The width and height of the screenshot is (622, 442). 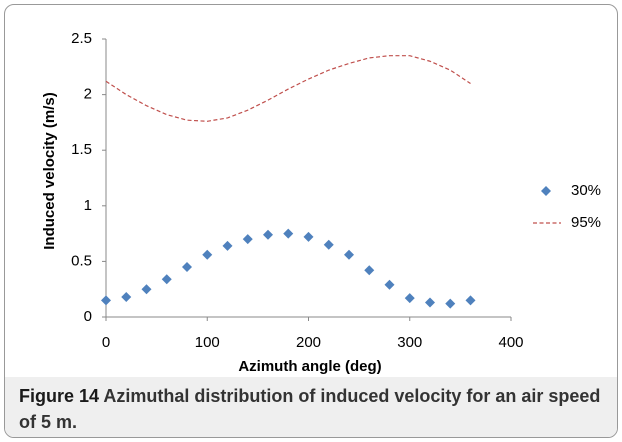 I want to click on y-axis-title: Induced velocity (m/s), so click(x=49, y=171).